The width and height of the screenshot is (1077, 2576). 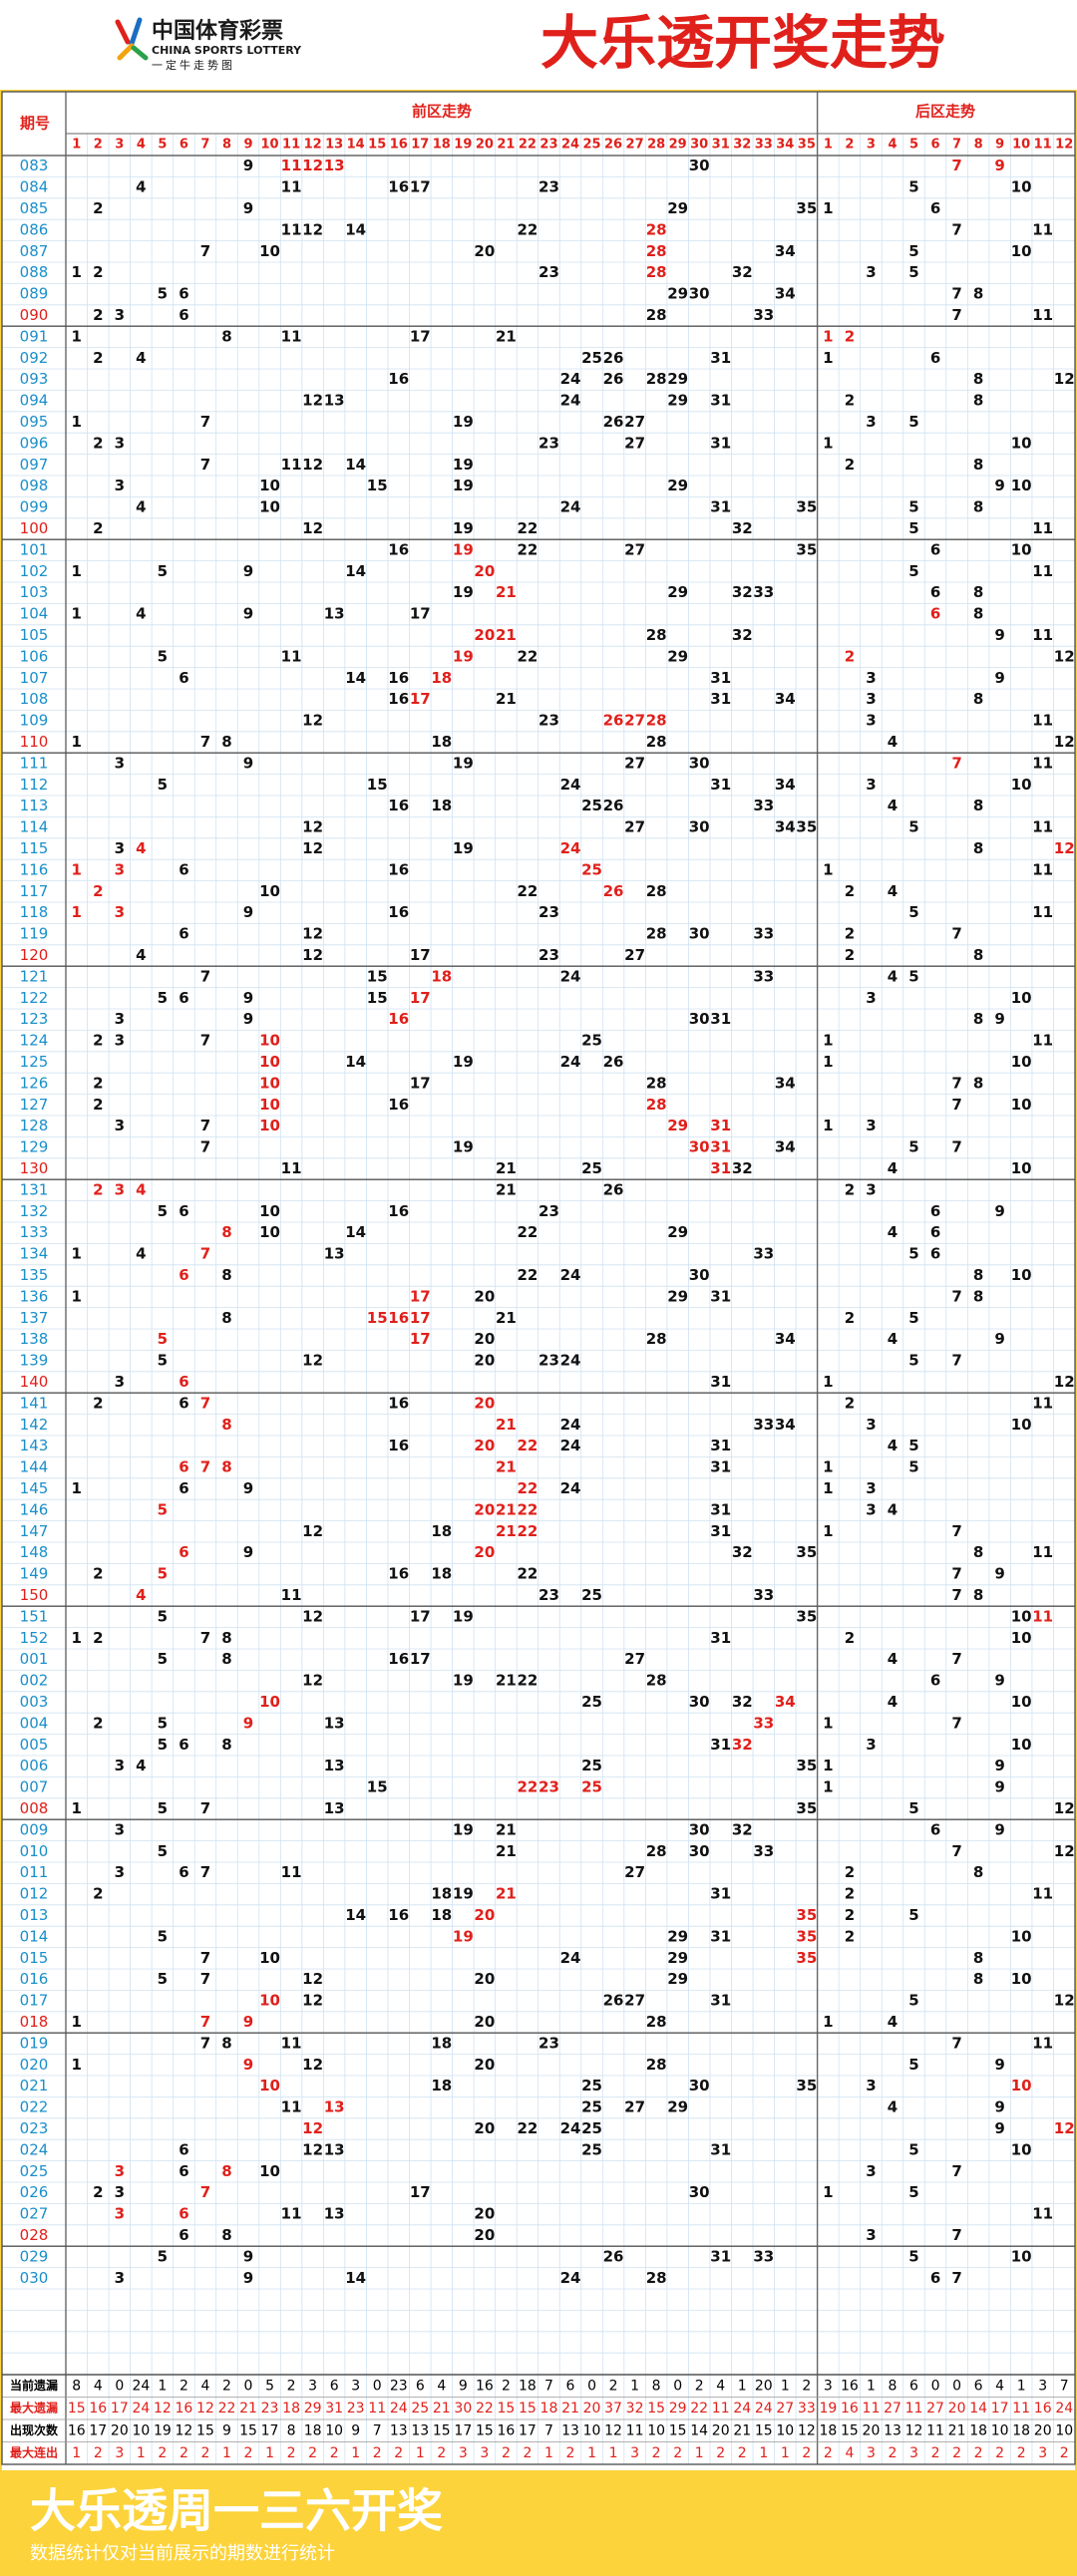 What do you see at coordinates (871, 2085) in the screenshot?
I see `back-number: 3` at bounding box center [871, 2085].